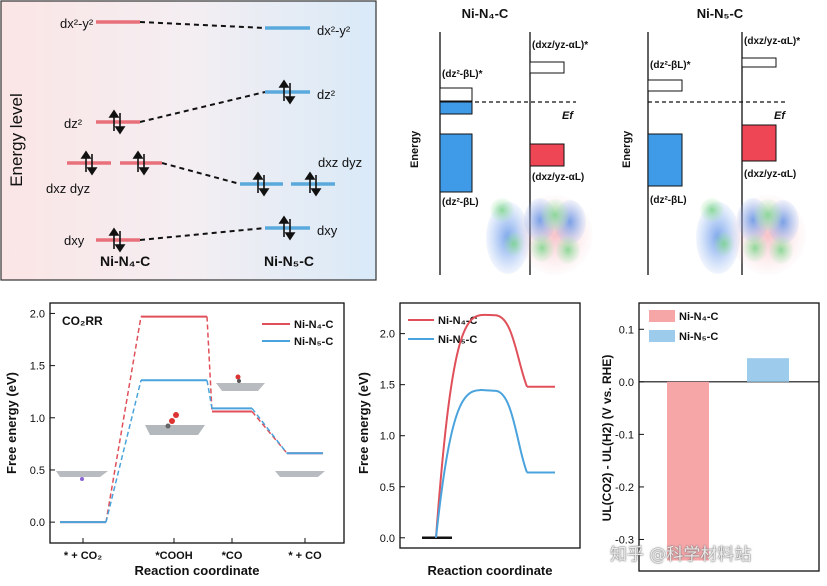 The image size is (827, 586). I want to click on y-tick-label: -0.3, so click(624, 540).